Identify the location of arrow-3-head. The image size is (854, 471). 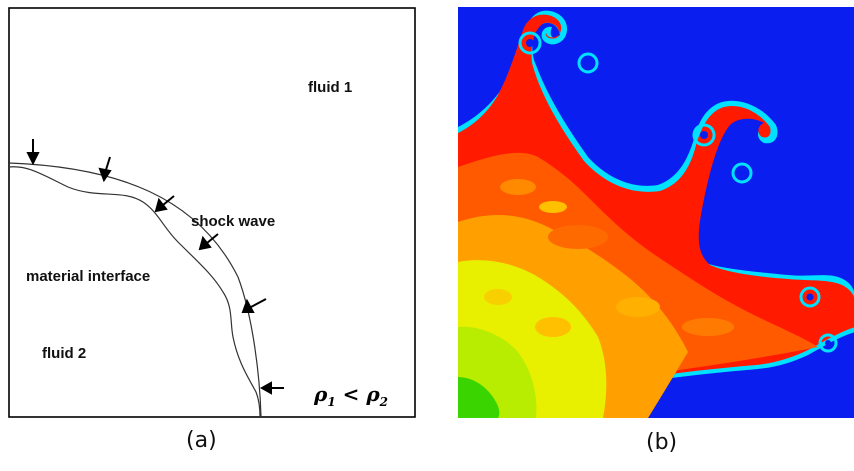
(161, 205).